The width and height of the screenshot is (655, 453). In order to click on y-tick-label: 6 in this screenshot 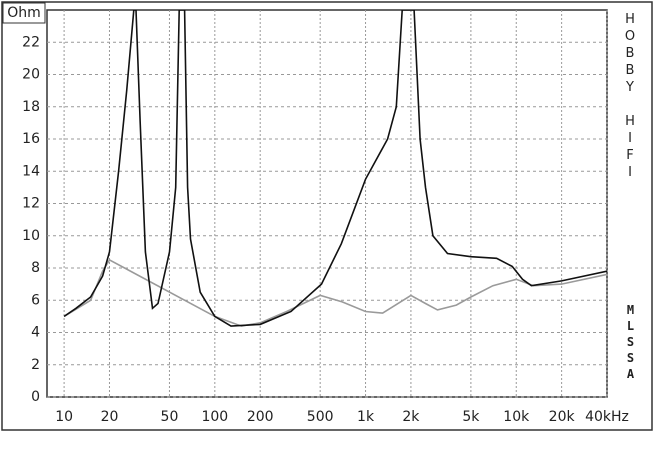, I will do `click(35, 300)`.